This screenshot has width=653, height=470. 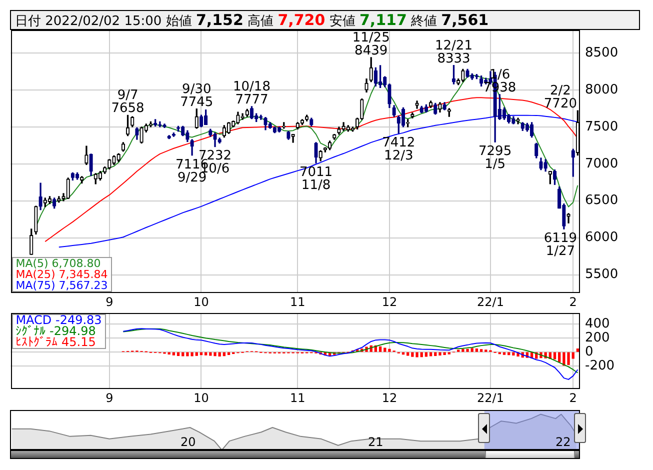 What do you see at coordinates (563, 442) in the screenshot?
I see `x-tick-label: 22` at bounding box center [563, 442].